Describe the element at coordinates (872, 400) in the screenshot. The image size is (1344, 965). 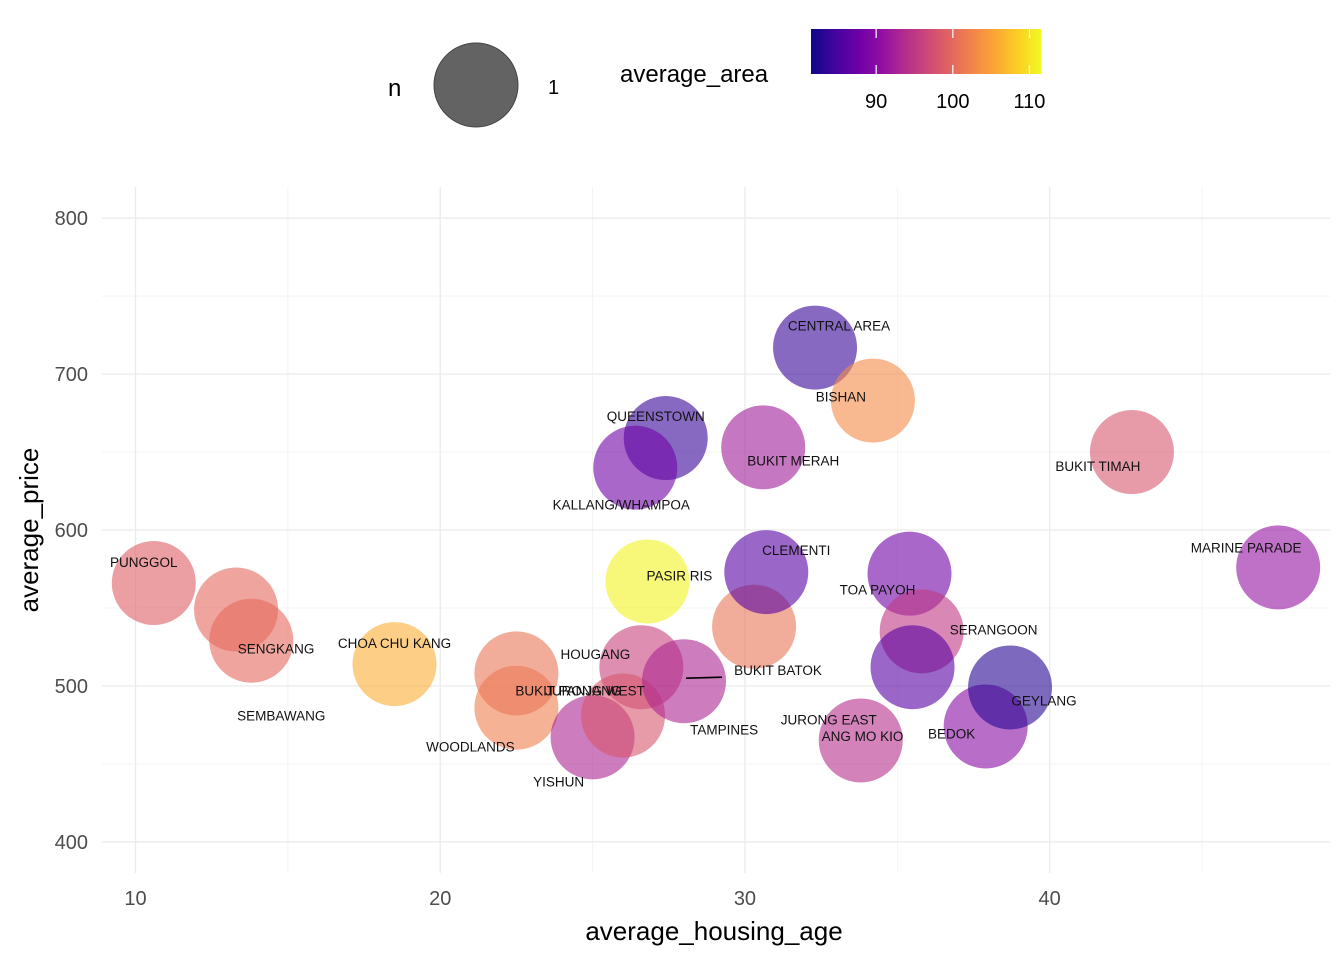
I see `bubble-bishan` at that location.